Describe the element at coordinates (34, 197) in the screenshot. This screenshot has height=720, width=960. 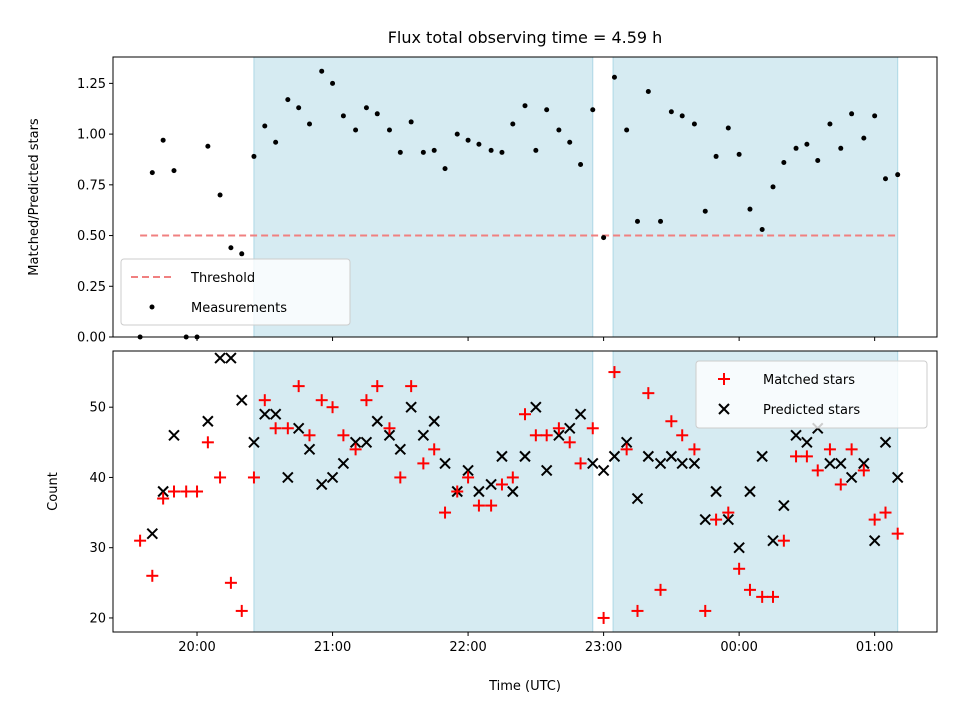
I see `ratio-y-axis-label: Matched/Predicted stars` at that location.